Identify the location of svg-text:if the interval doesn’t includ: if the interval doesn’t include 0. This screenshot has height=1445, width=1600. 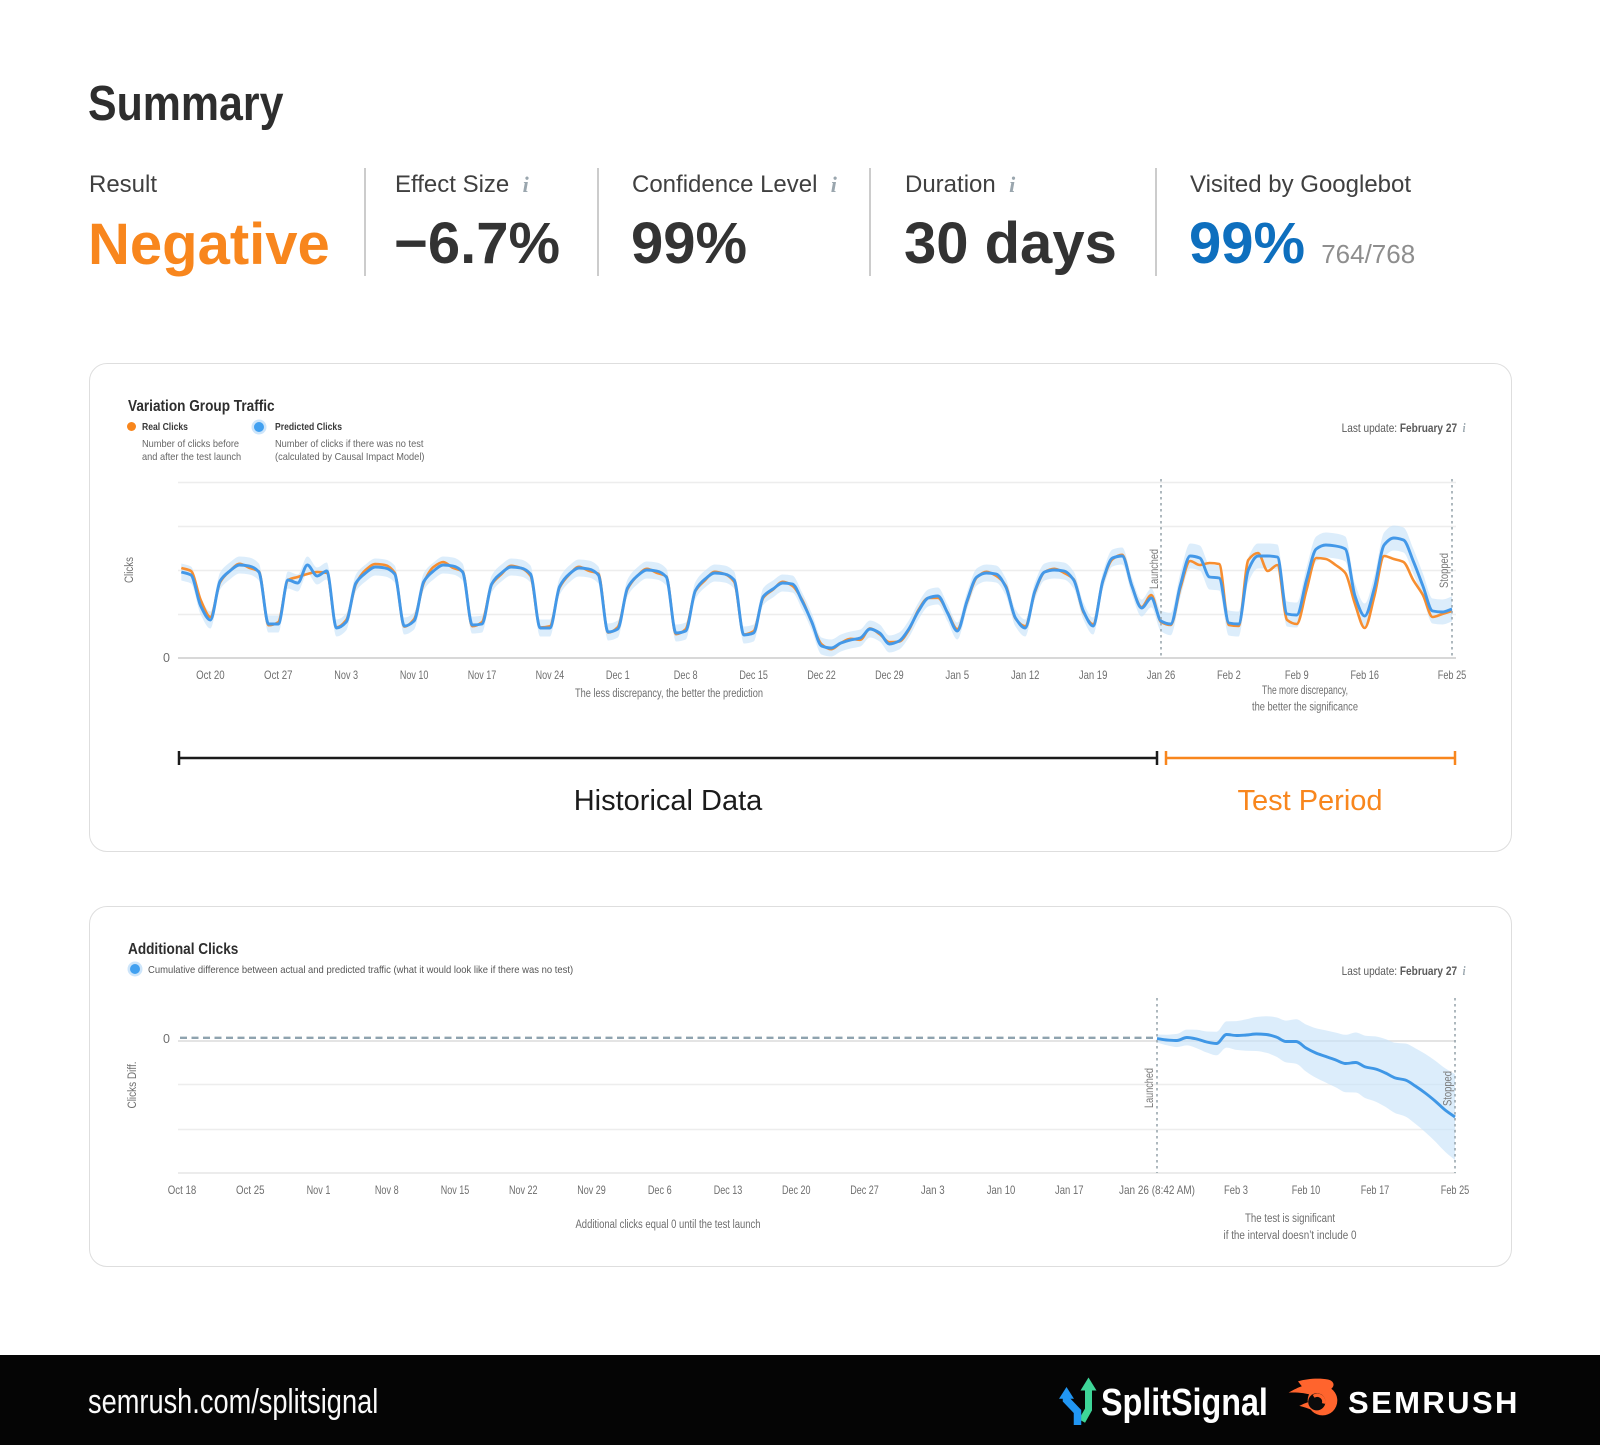
(1290, 1236).